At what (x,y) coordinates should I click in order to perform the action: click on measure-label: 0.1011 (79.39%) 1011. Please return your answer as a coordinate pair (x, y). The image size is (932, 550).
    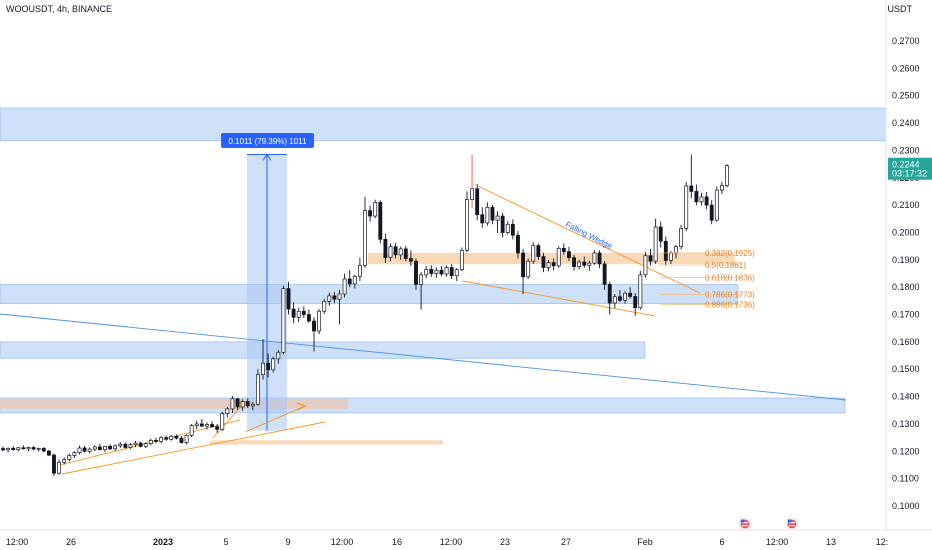
    Looking at the image, I should click on (268, 141).